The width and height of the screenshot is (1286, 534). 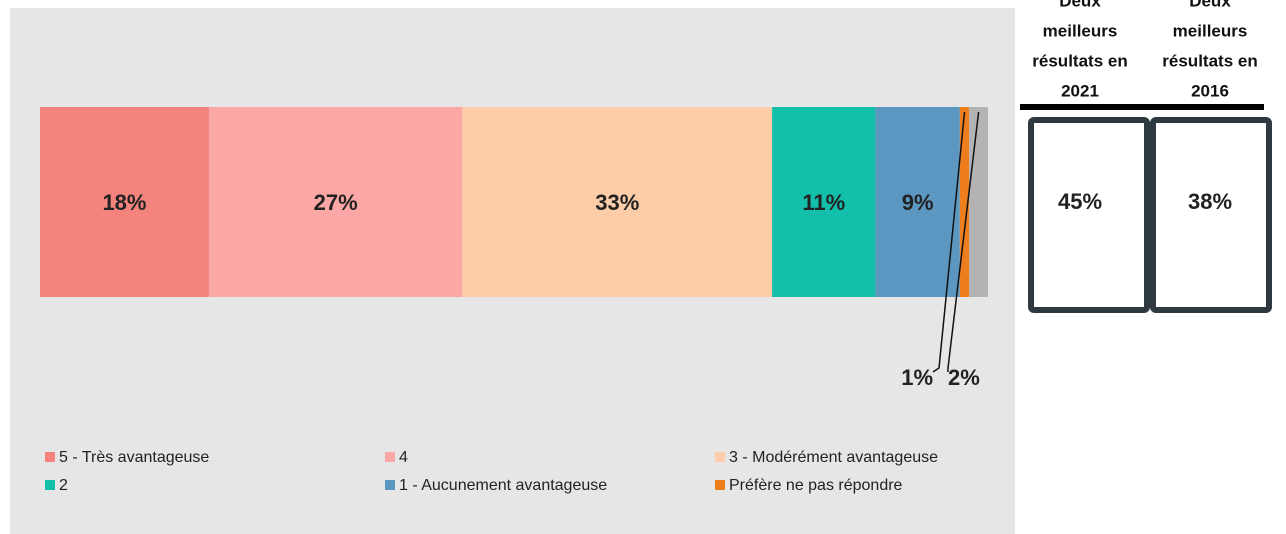 I want to click on legend-label: 4, so click(x=403, y=457).